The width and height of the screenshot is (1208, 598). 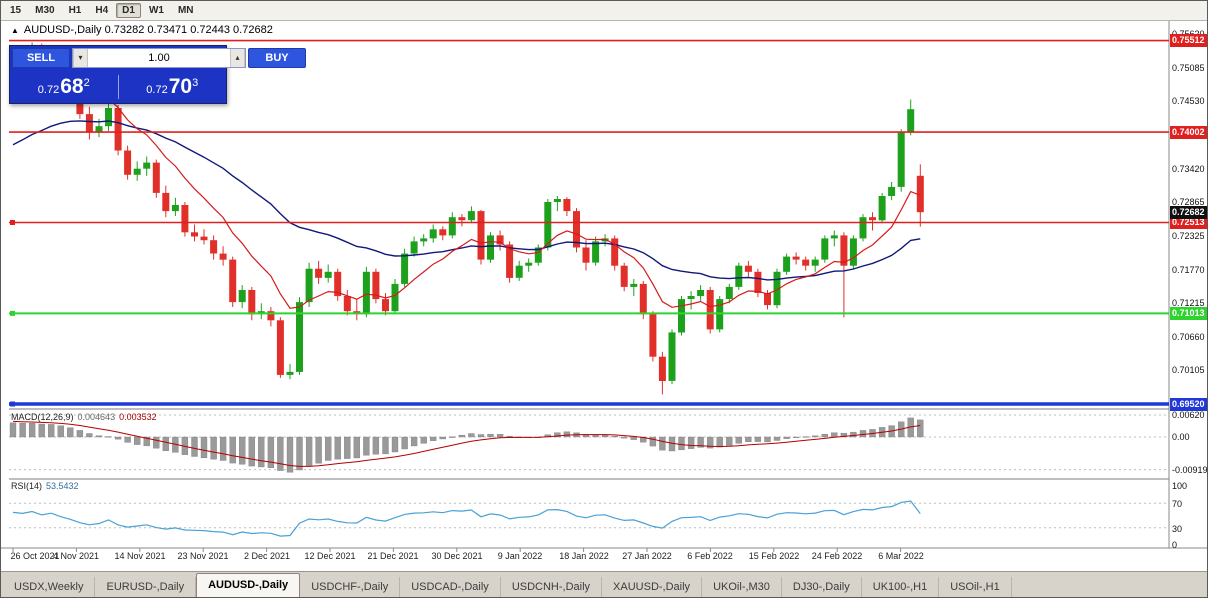 What do you see at coordinates (41, 58) in the screenshot?
I see `sell-button: SELL` at bounding box center [41, 58].